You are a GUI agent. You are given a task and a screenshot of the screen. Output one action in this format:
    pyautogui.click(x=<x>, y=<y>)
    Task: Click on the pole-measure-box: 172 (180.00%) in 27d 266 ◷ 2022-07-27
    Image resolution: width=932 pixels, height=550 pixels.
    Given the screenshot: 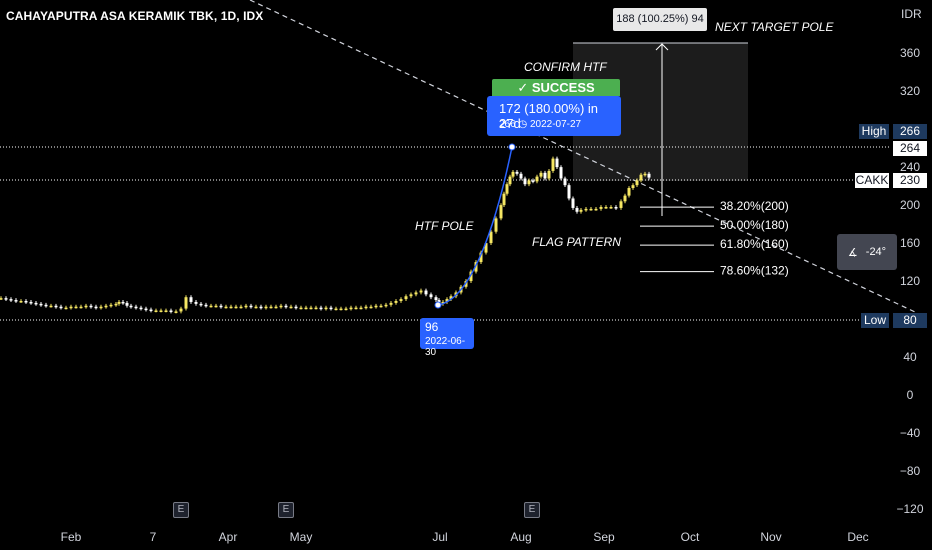 What is the action you would take?
    pyautogui.click(x=554, y=116)
    